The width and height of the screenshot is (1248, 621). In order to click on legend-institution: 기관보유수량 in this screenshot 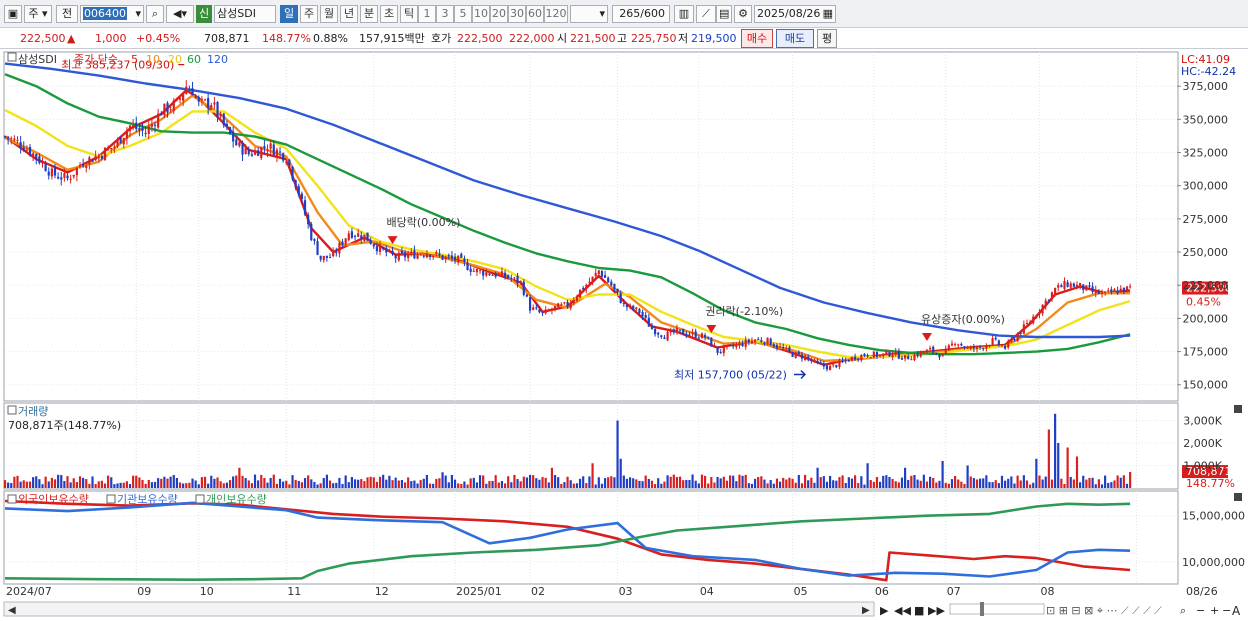, I will do `click(147, 499)`.